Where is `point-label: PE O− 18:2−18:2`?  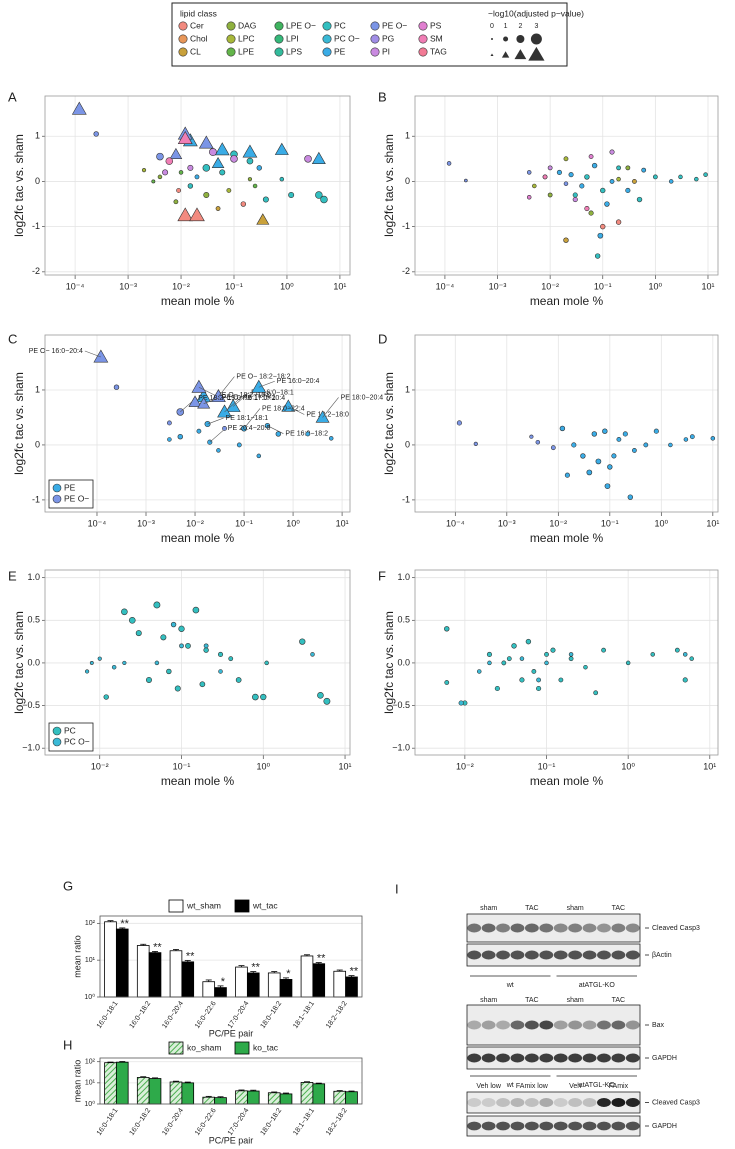 point-label: PE O− 18:2−18:2 is located at coordinates (263, 376).